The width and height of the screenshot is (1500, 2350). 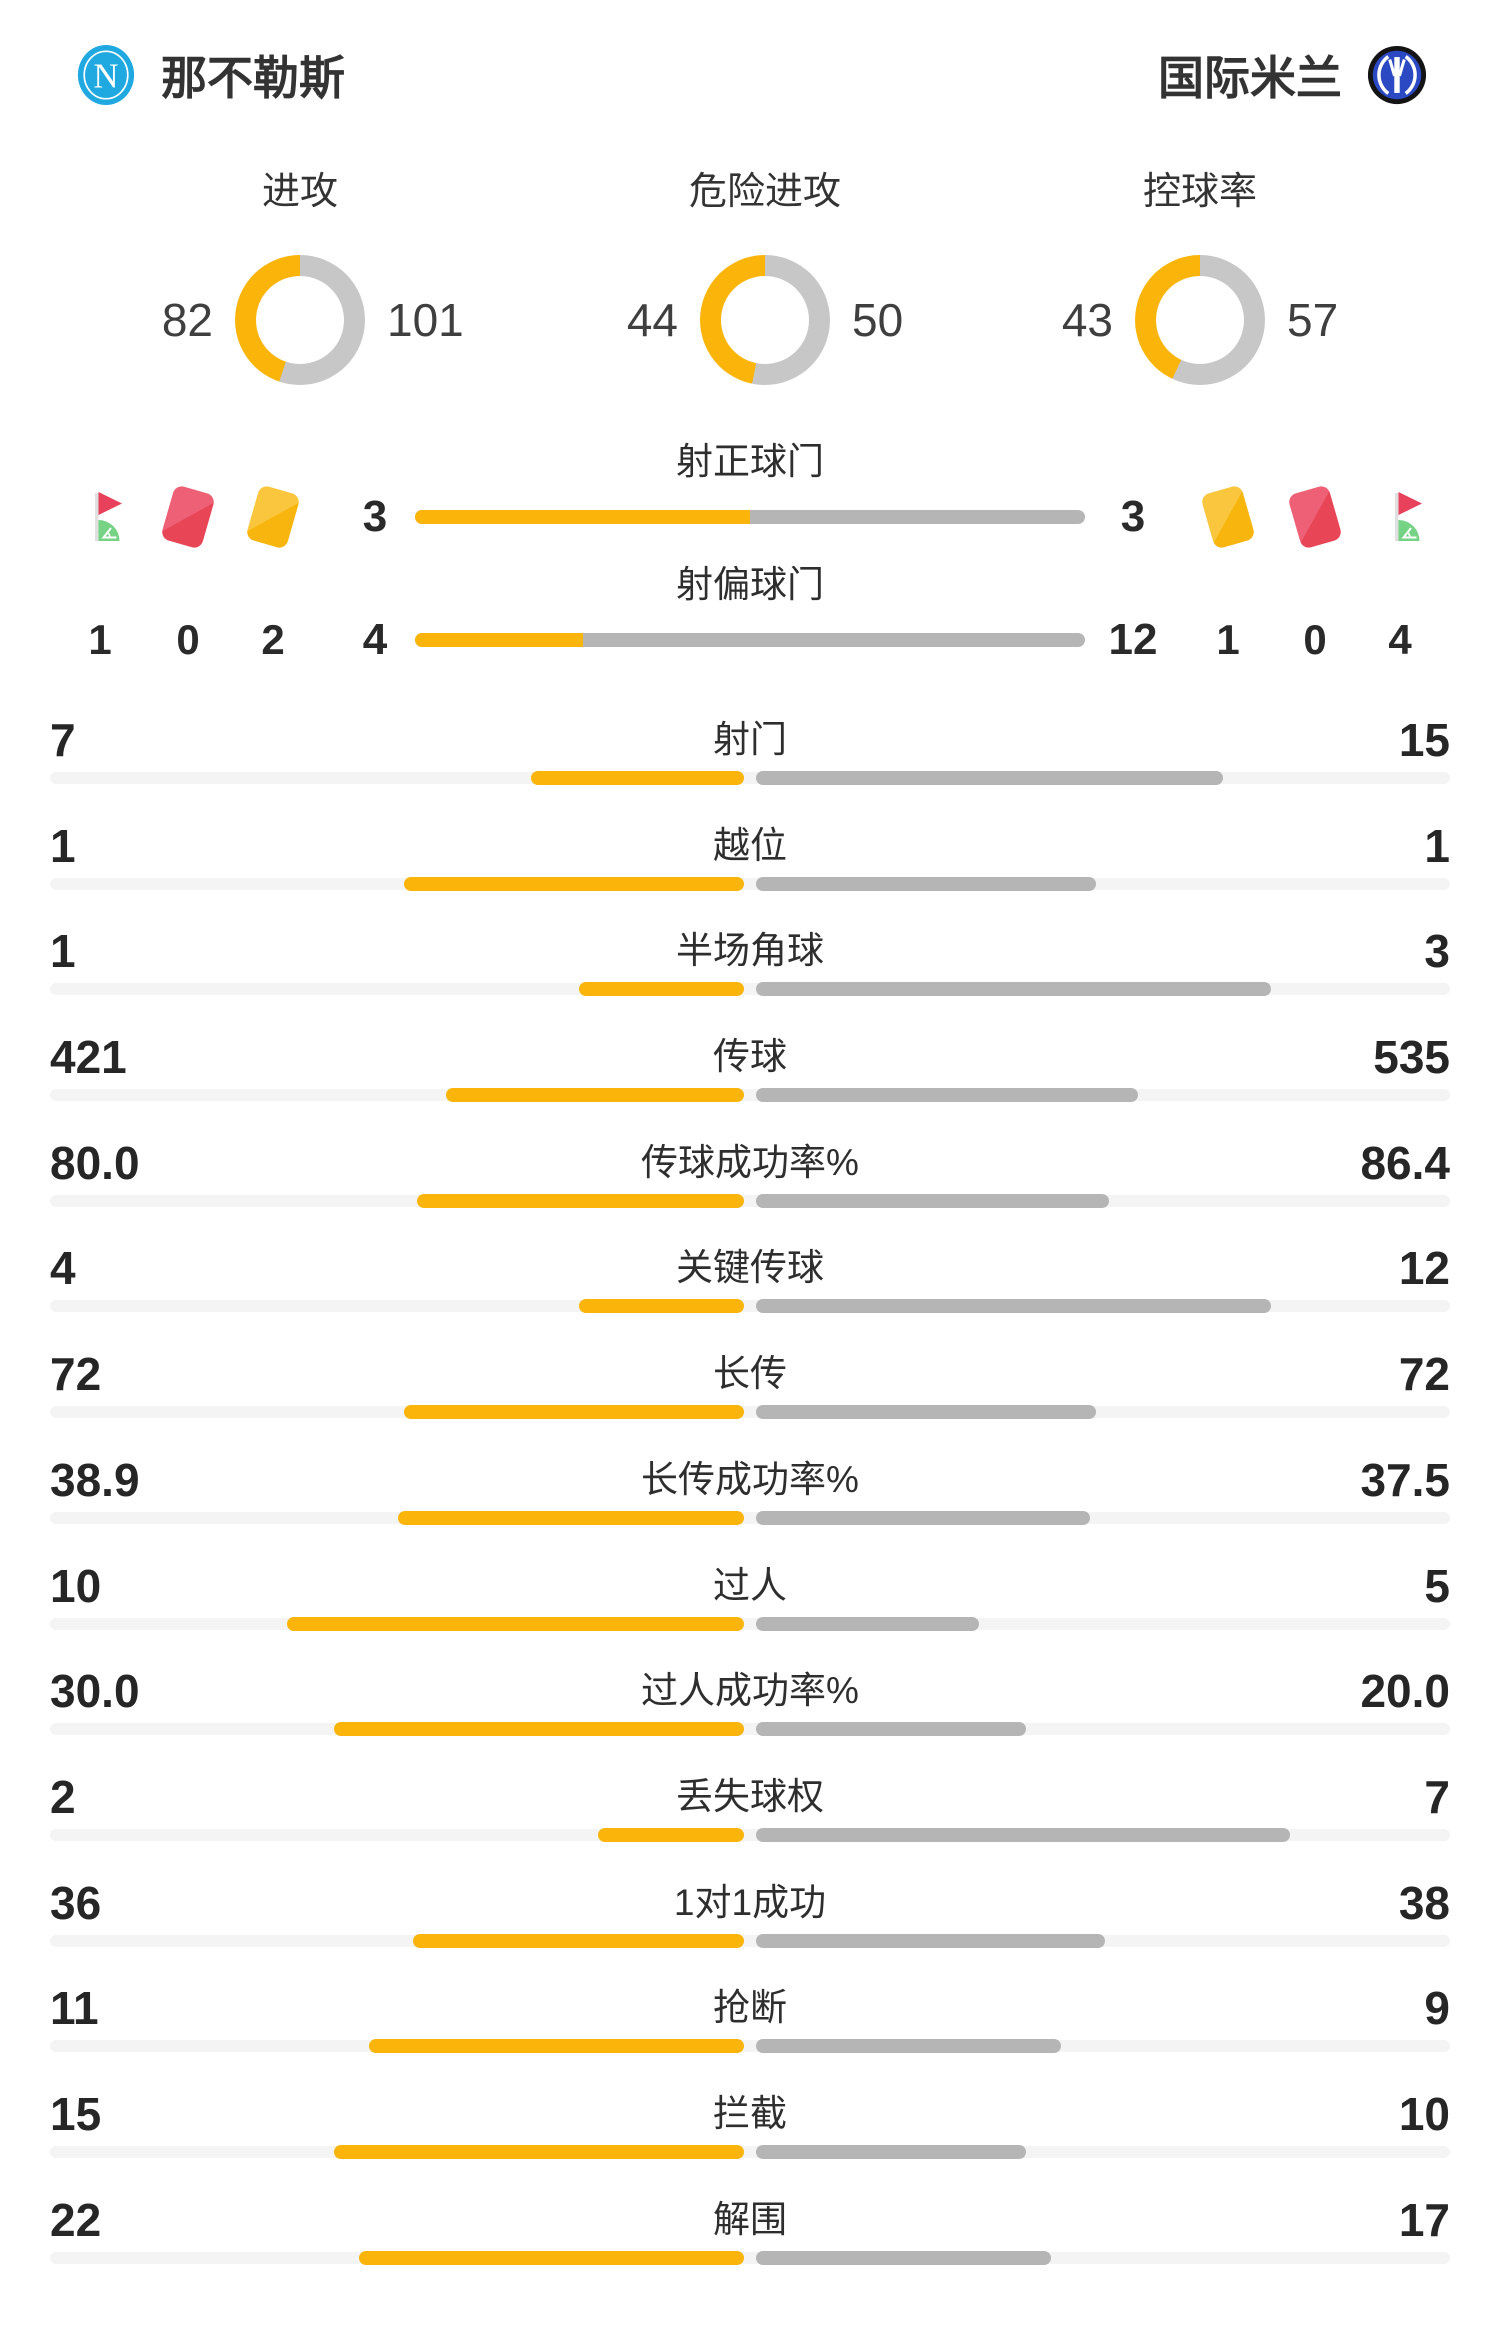 What do you see at coordinates (1437, 1585) in the screenshot?
I see `stat-away-value: 5` at bounding box center [1437, 1585].